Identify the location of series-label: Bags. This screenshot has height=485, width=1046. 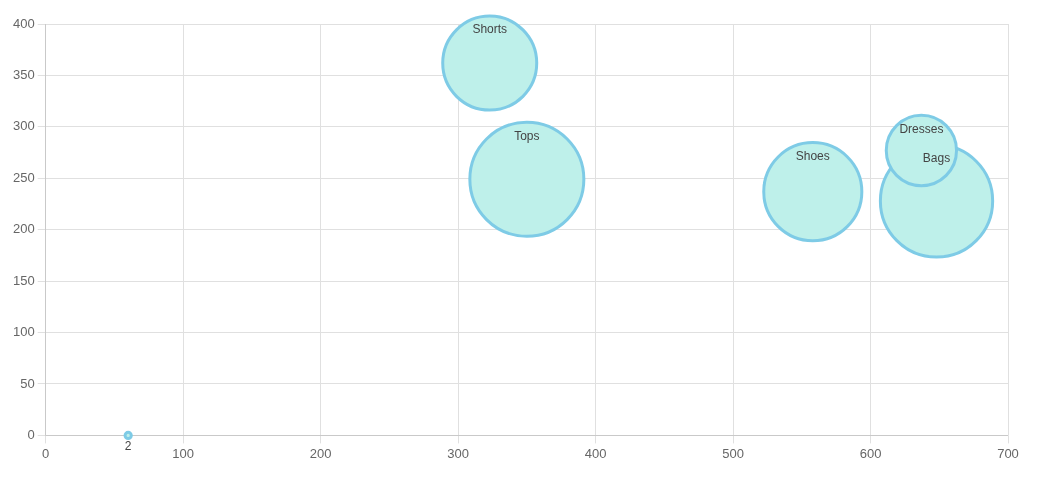
(936, 158).